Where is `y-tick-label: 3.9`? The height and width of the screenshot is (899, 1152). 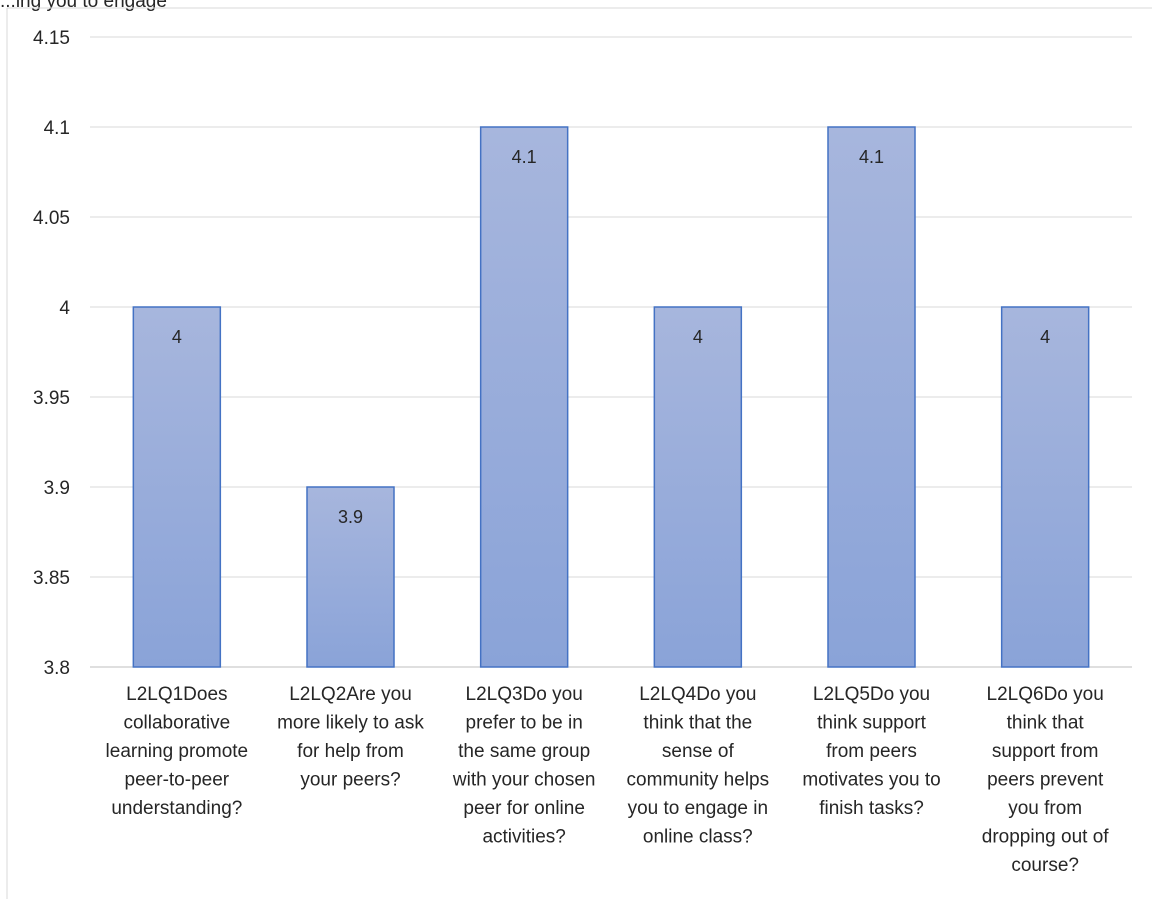
y-tick-label: 3.9 is located at coordinates (57, 488).